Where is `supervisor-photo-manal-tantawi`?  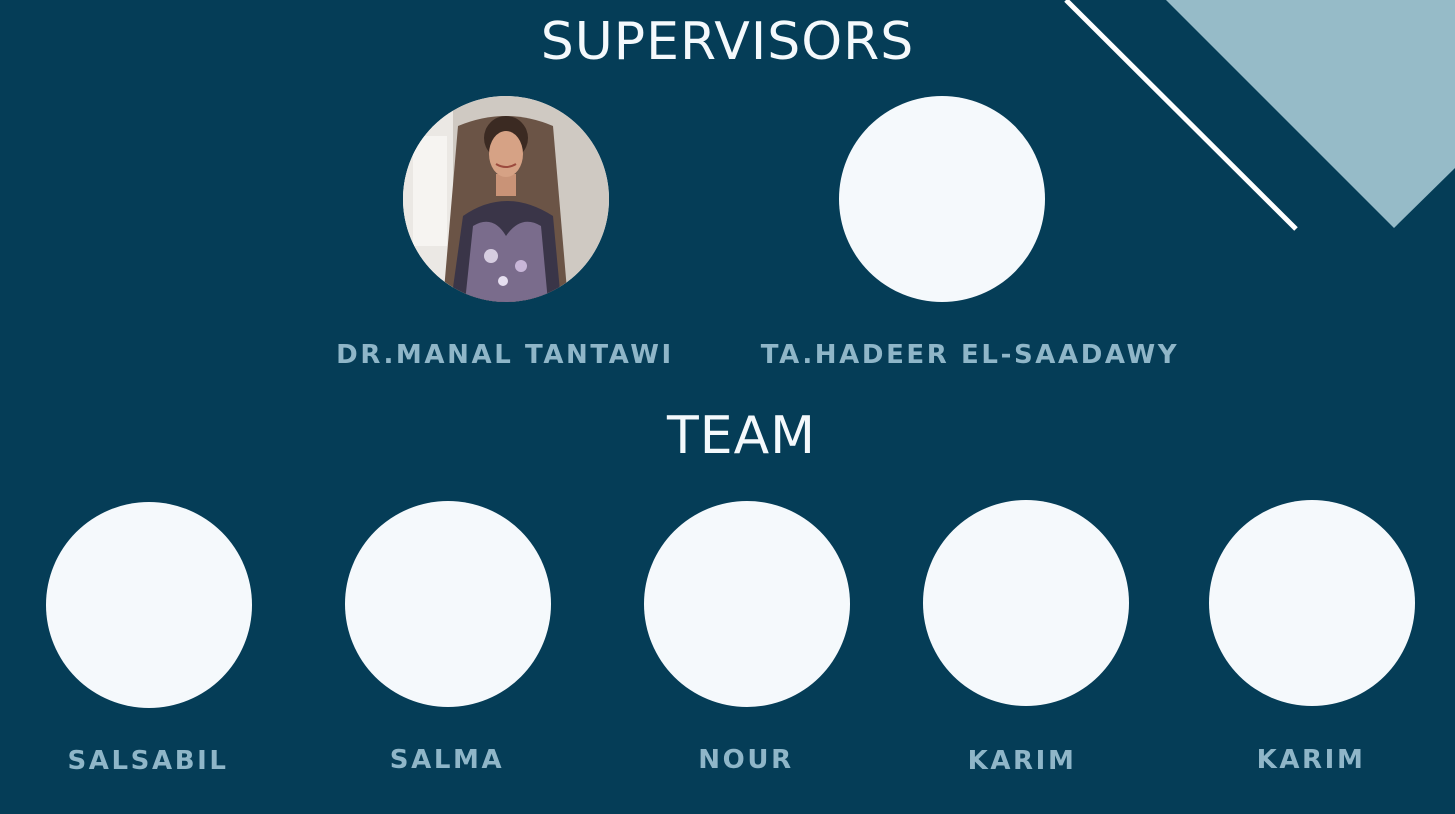 supervisor-photo-manal-tantawi is located at coordinates (506, 199).